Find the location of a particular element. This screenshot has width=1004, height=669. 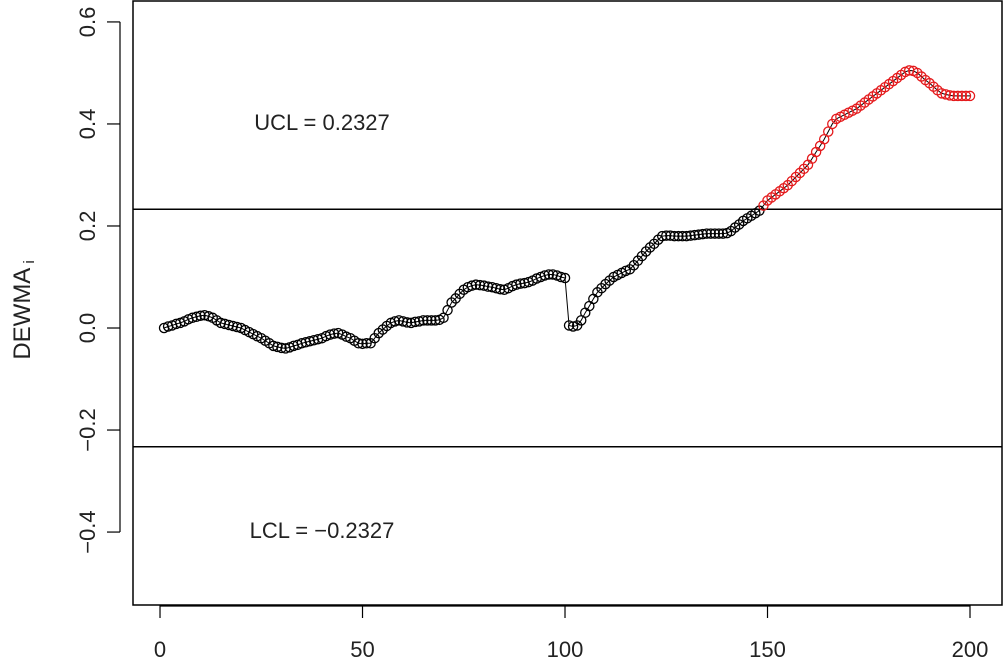

limit-annotation: LCL = −0.2327 is located at coordinates (322, 530).